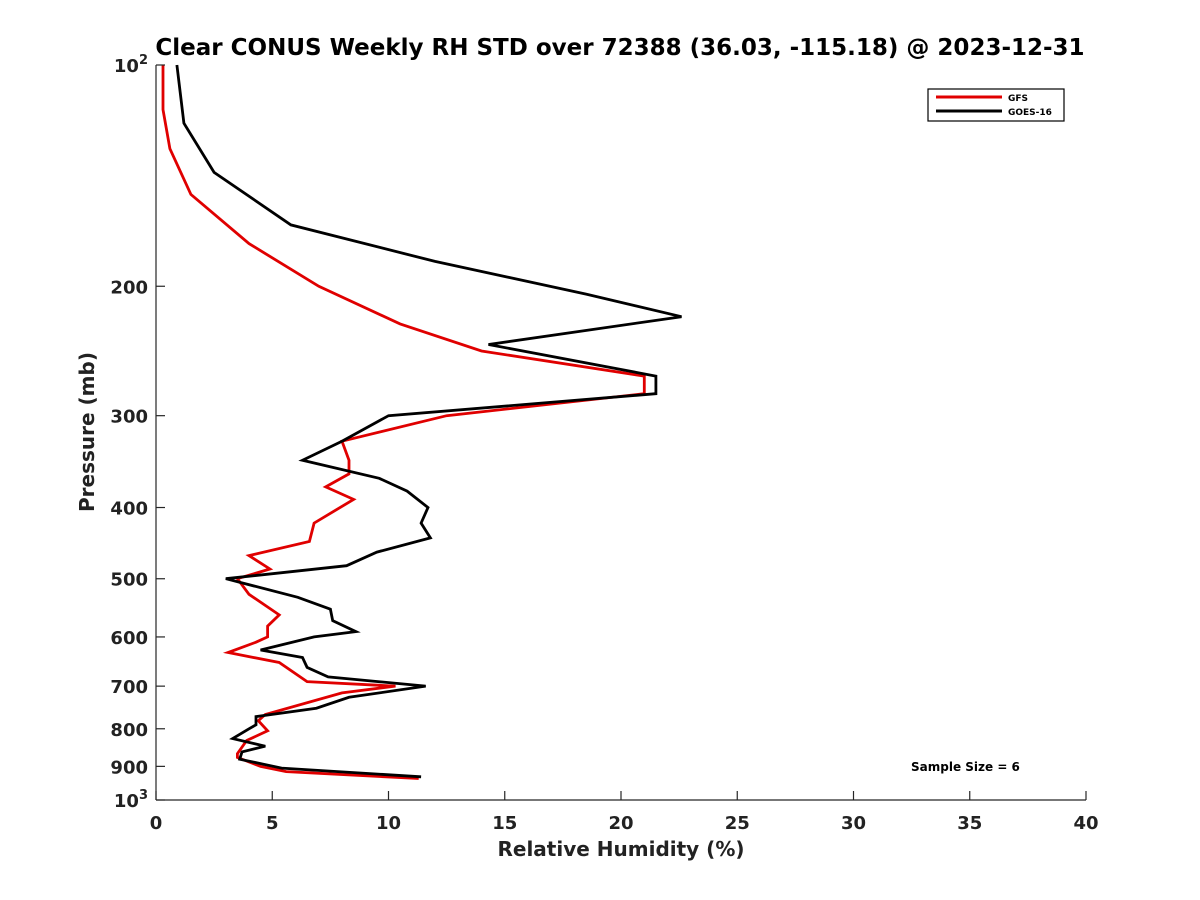 This screenshot has height=900, width=1200. What do you see at coordinates (969, 823) in the screenshot?
I see `x-tick-label-35: 35` at bounding box center [969, 823].